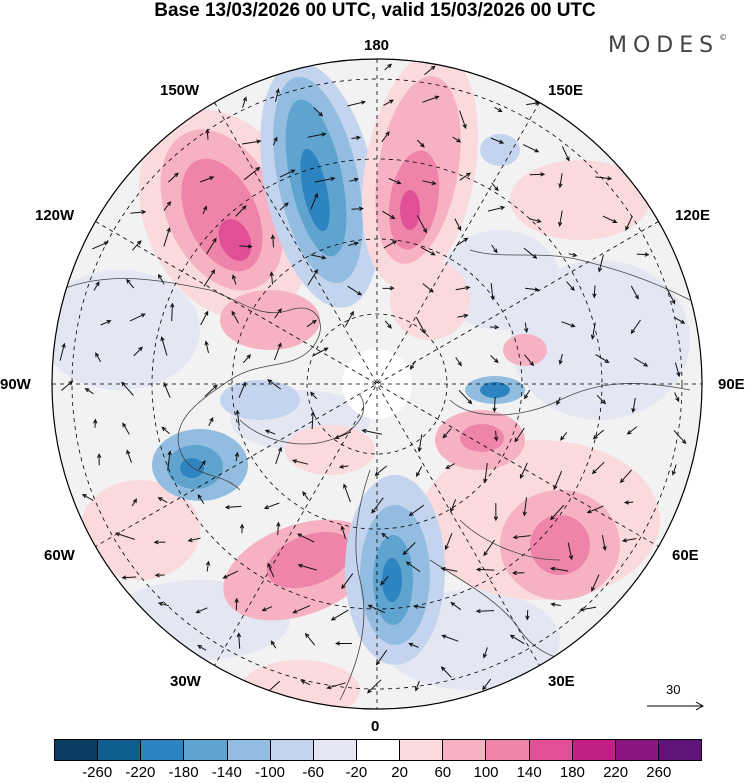 The width and height of the screenshot is (750, 783). Describe the element at coordinates (572, 772) in the screenshot. I see `colorbar-tick-label: 180` at that location.